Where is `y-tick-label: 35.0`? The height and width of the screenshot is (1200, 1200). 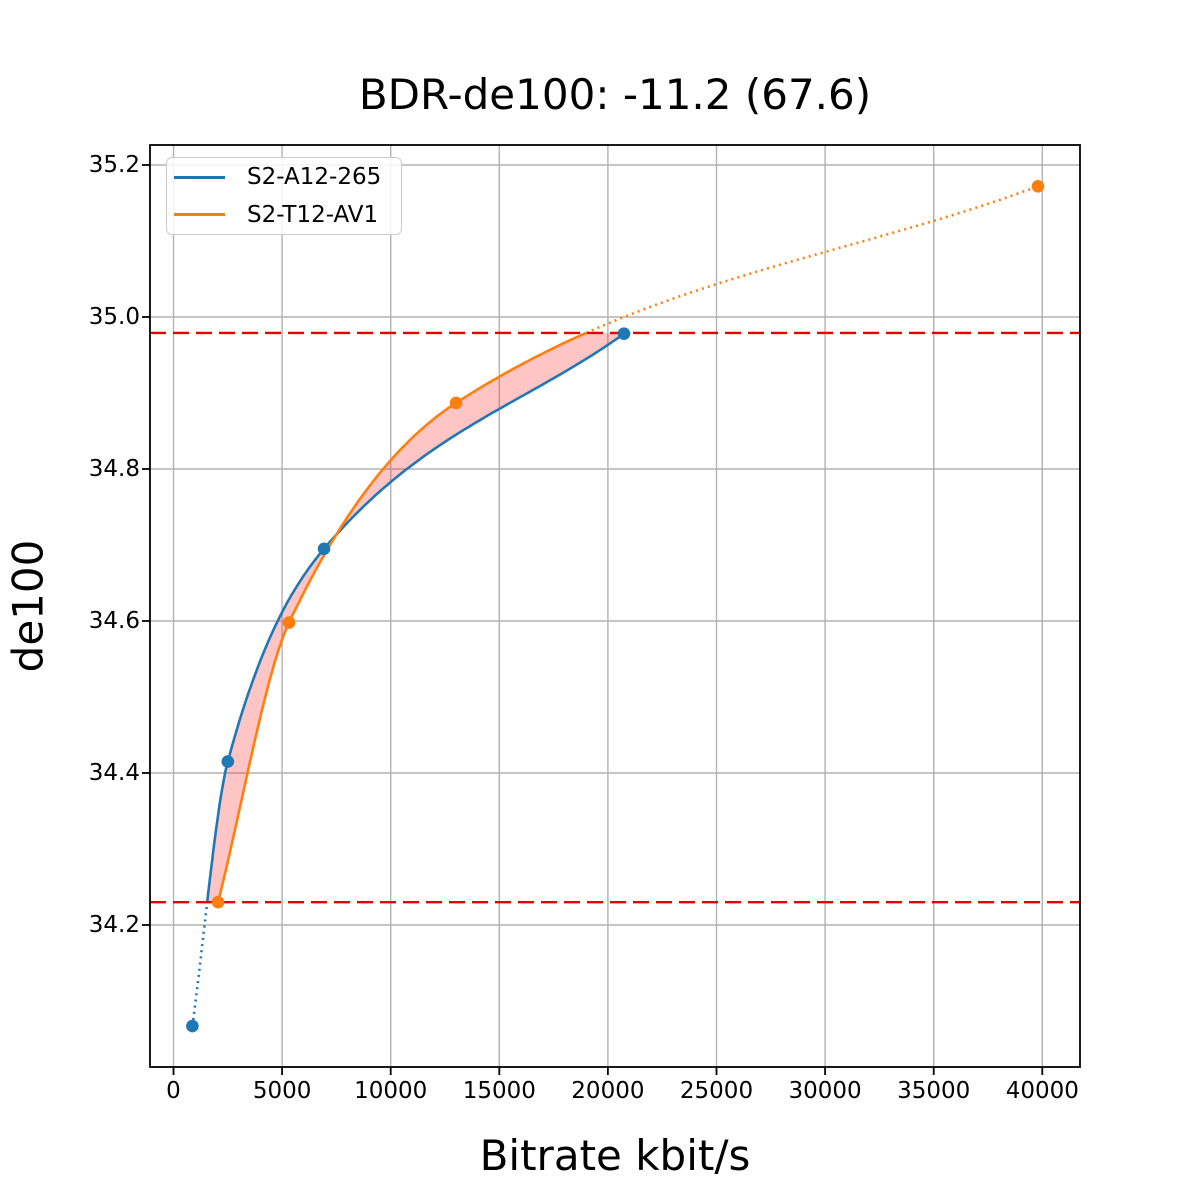 y-tick-label: 35.0 is located at coordinates (114, 317).